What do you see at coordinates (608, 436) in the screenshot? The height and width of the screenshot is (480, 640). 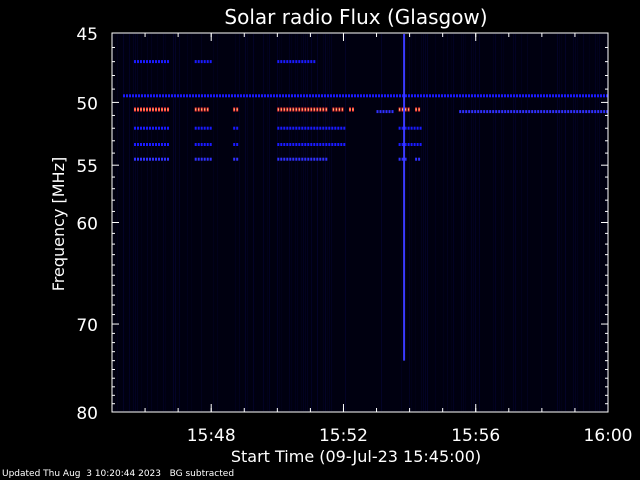 I see `x-tick-label: 16:00` at bounding box center [608, 436].